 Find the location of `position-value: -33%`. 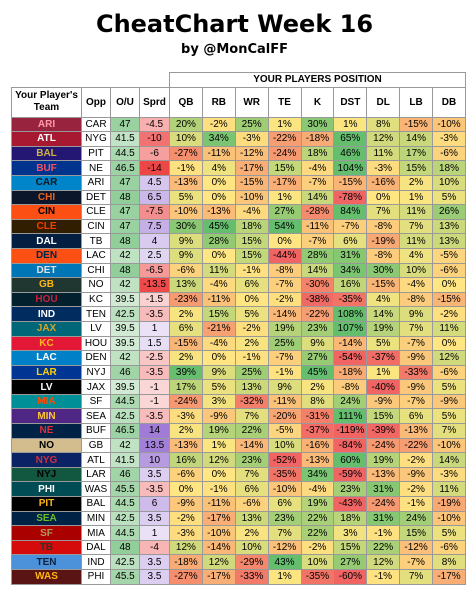

position-value: -33% is located at coordinates (416, 372).